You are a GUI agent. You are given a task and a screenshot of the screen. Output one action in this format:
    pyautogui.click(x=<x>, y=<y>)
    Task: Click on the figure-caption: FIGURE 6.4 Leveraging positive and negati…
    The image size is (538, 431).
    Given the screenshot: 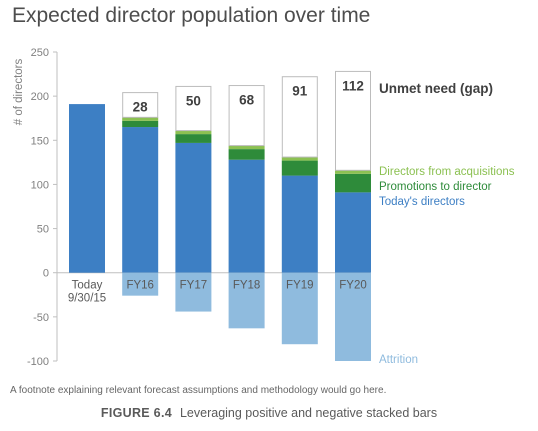 What is the action you would take?
    pyautogui.click(x=269, y=413)
    